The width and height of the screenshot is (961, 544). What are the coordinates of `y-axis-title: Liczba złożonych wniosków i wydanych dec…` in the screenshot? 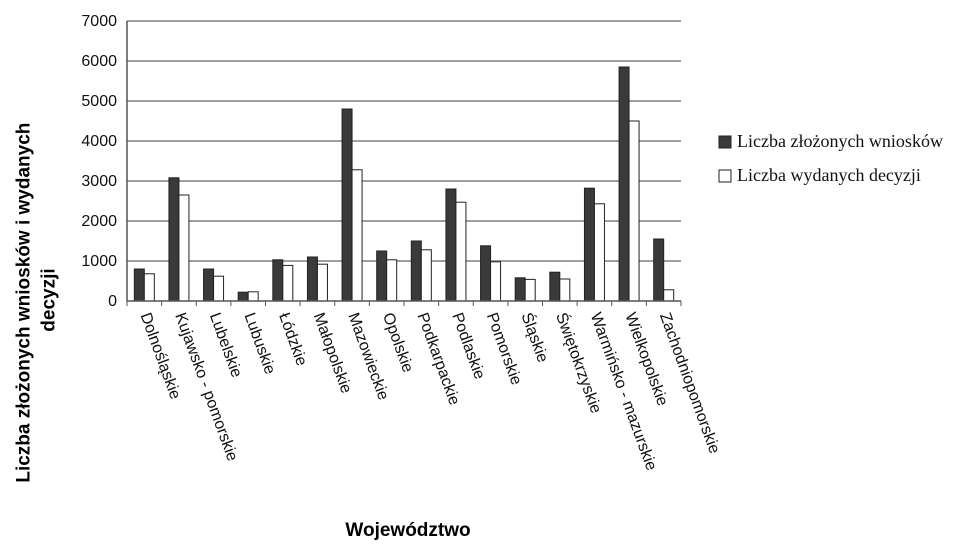 It's located at (37, 299).